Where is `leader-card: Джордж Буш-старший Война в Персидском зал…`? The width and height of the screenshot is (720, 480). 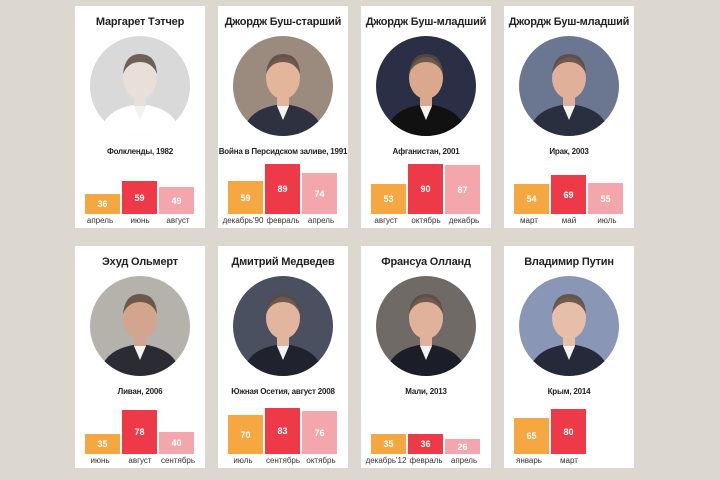 leader-card: Джордж Буш-старший Война в Персидском зал… is located at coordinates (283, 117).